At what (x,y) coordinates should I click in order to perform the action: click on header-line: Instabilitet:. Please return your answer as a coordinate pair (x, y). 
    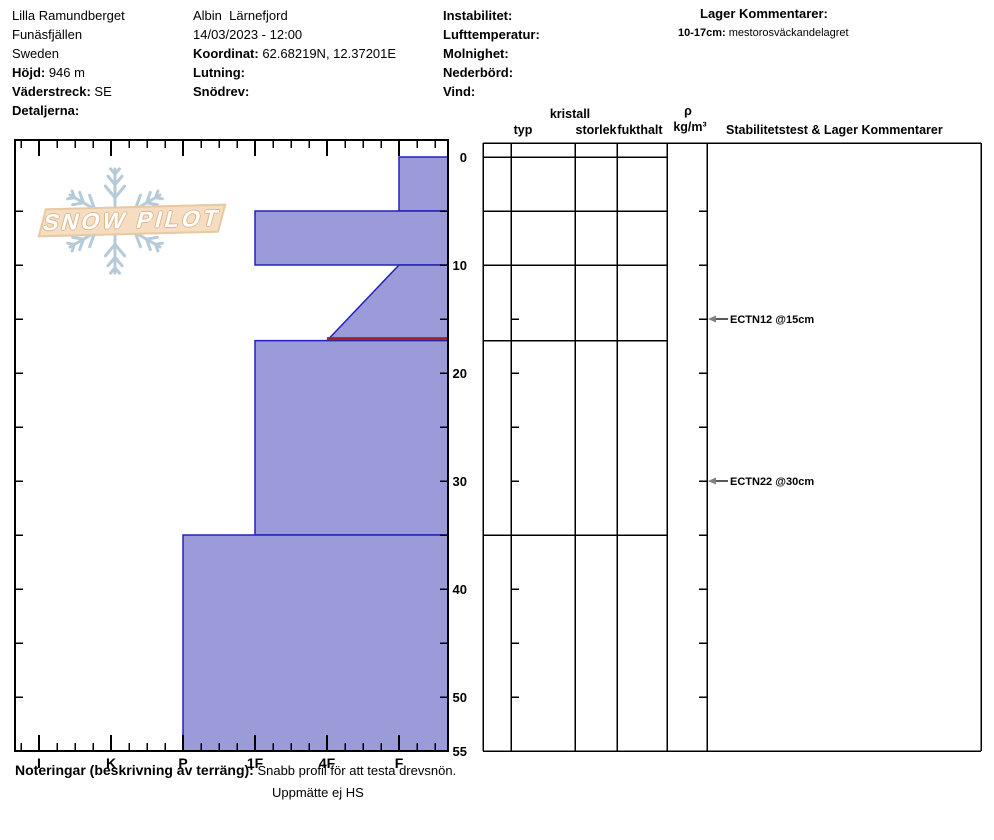
    Looking at the image, I should click on (478, 15).